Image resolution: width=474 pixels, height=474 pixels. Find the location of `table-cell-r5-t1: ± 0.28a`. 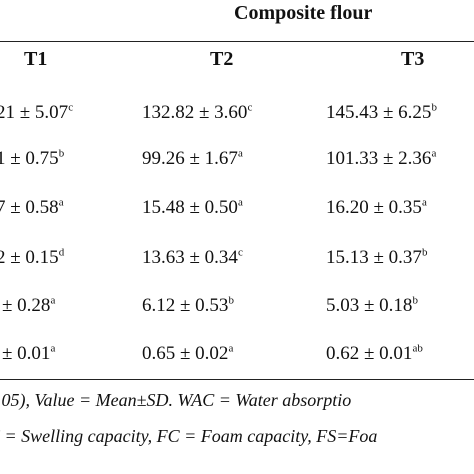

table-cell-r5-t1: ± 0.28a is located at coordinates (29, 305).